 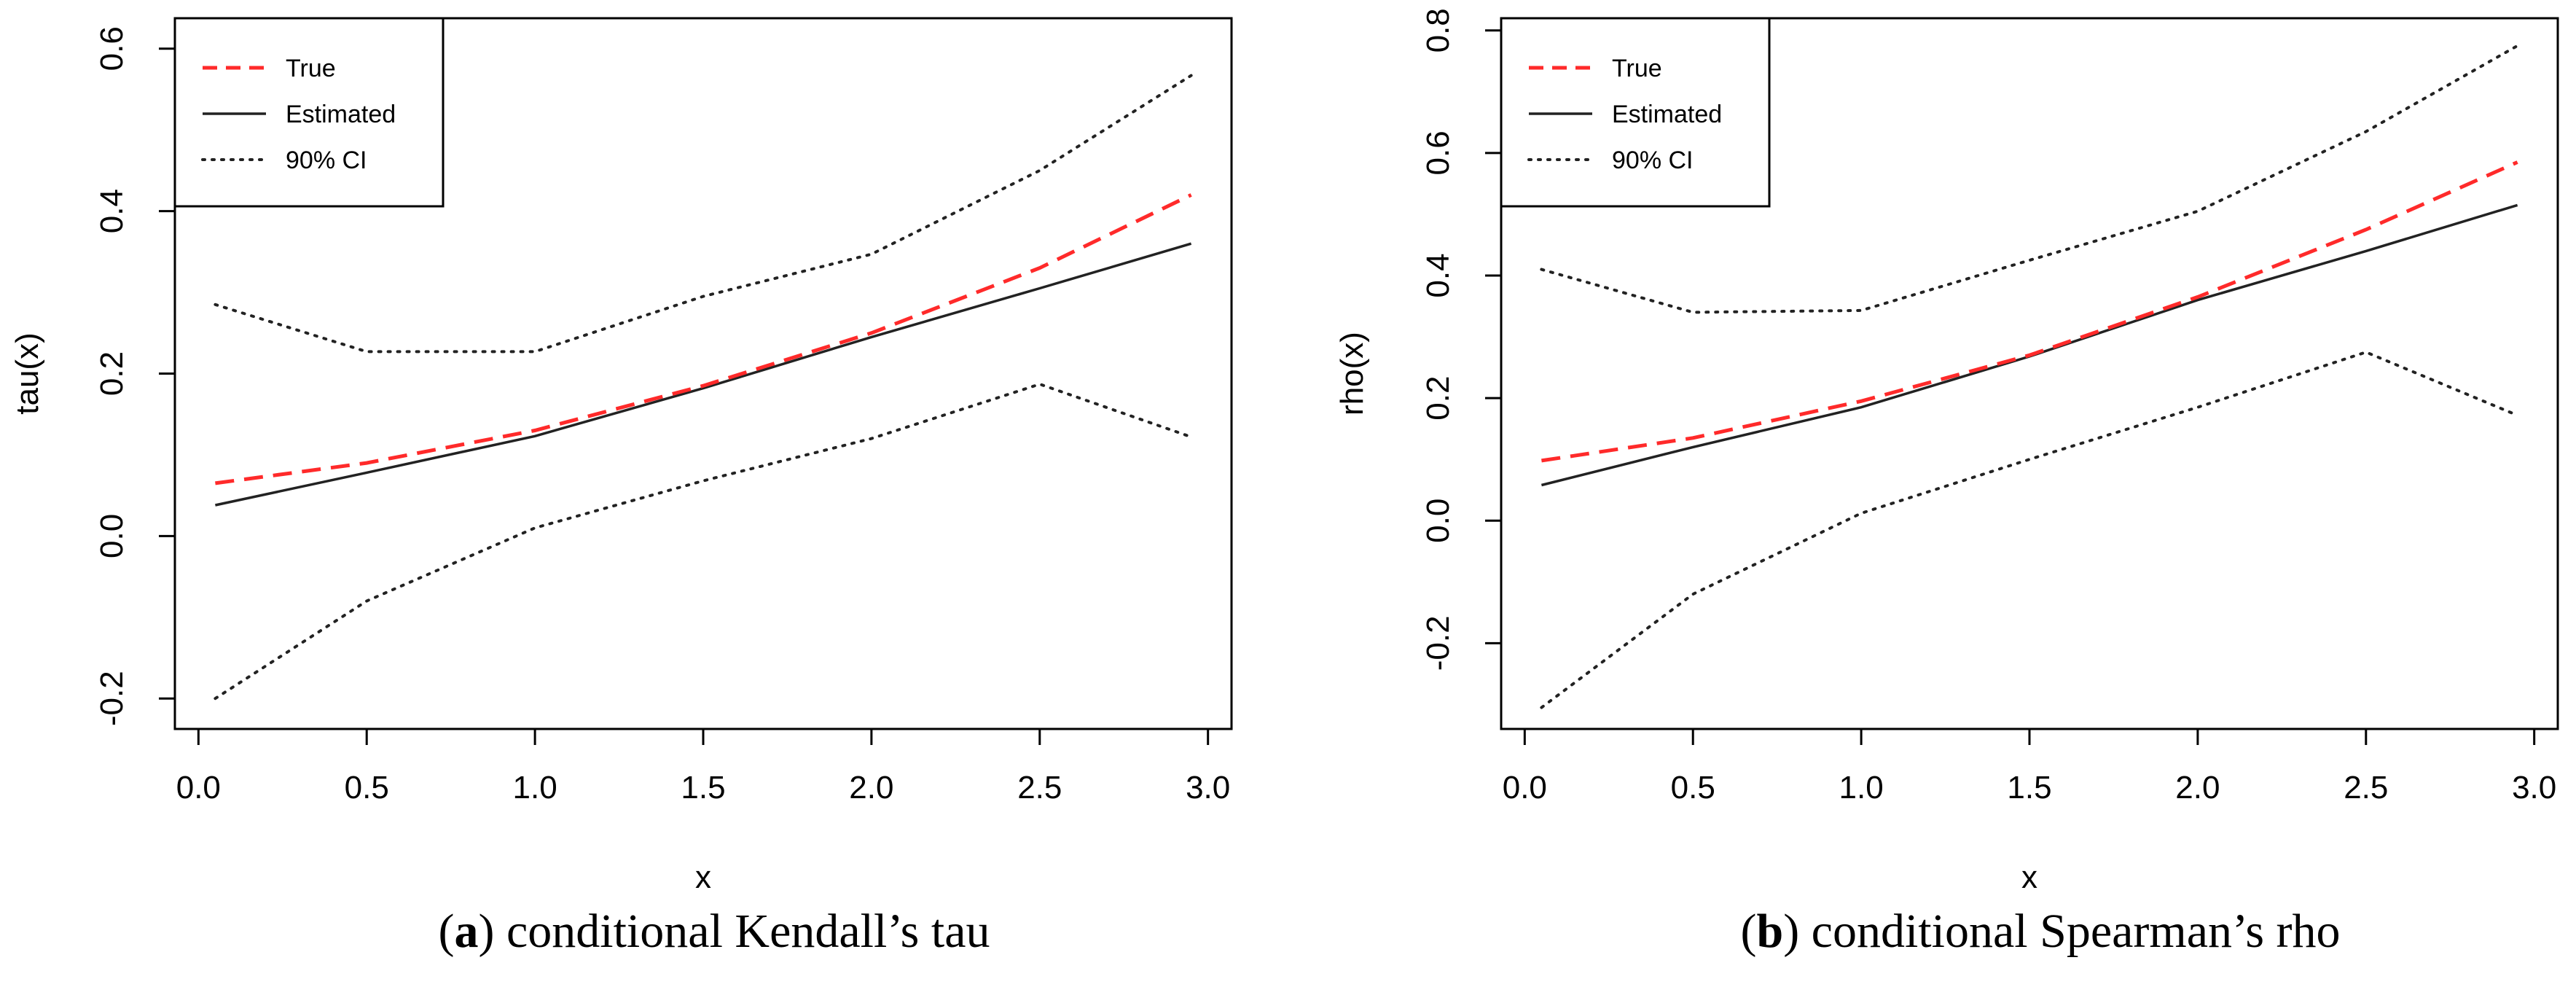 I want to click on y-axis-title: rho(x), so click(x=1352, y=374).